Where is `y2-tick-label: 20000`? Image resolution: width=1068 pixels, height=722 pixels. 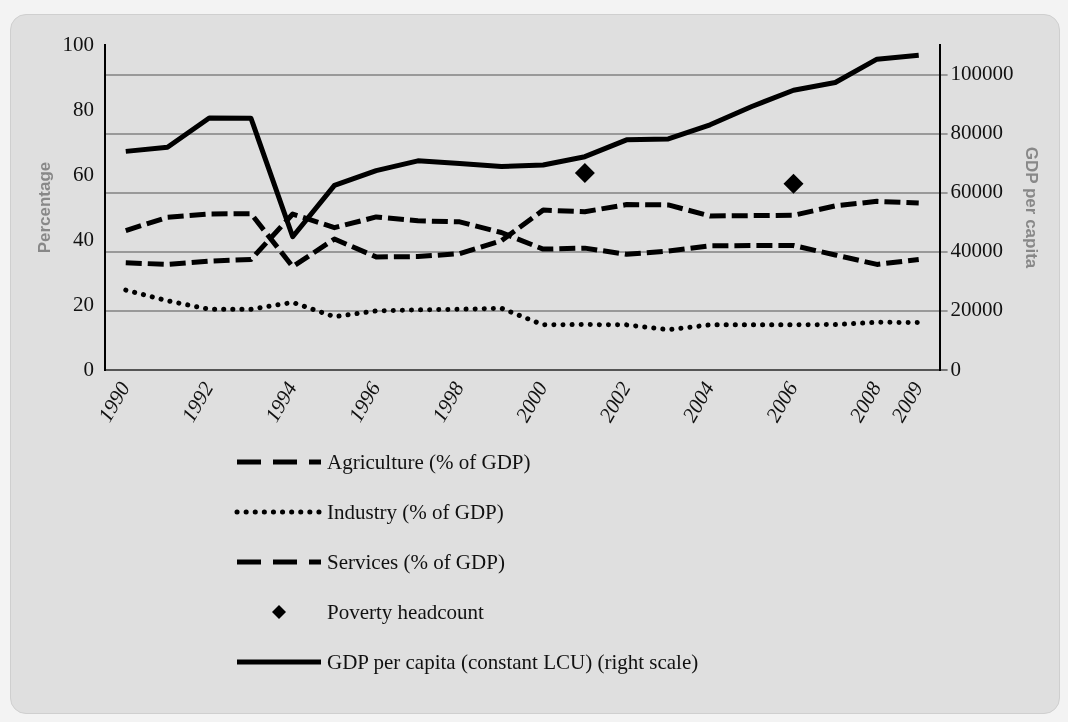 y2-tick-label: 20000 is located at coordinates (977, 309).